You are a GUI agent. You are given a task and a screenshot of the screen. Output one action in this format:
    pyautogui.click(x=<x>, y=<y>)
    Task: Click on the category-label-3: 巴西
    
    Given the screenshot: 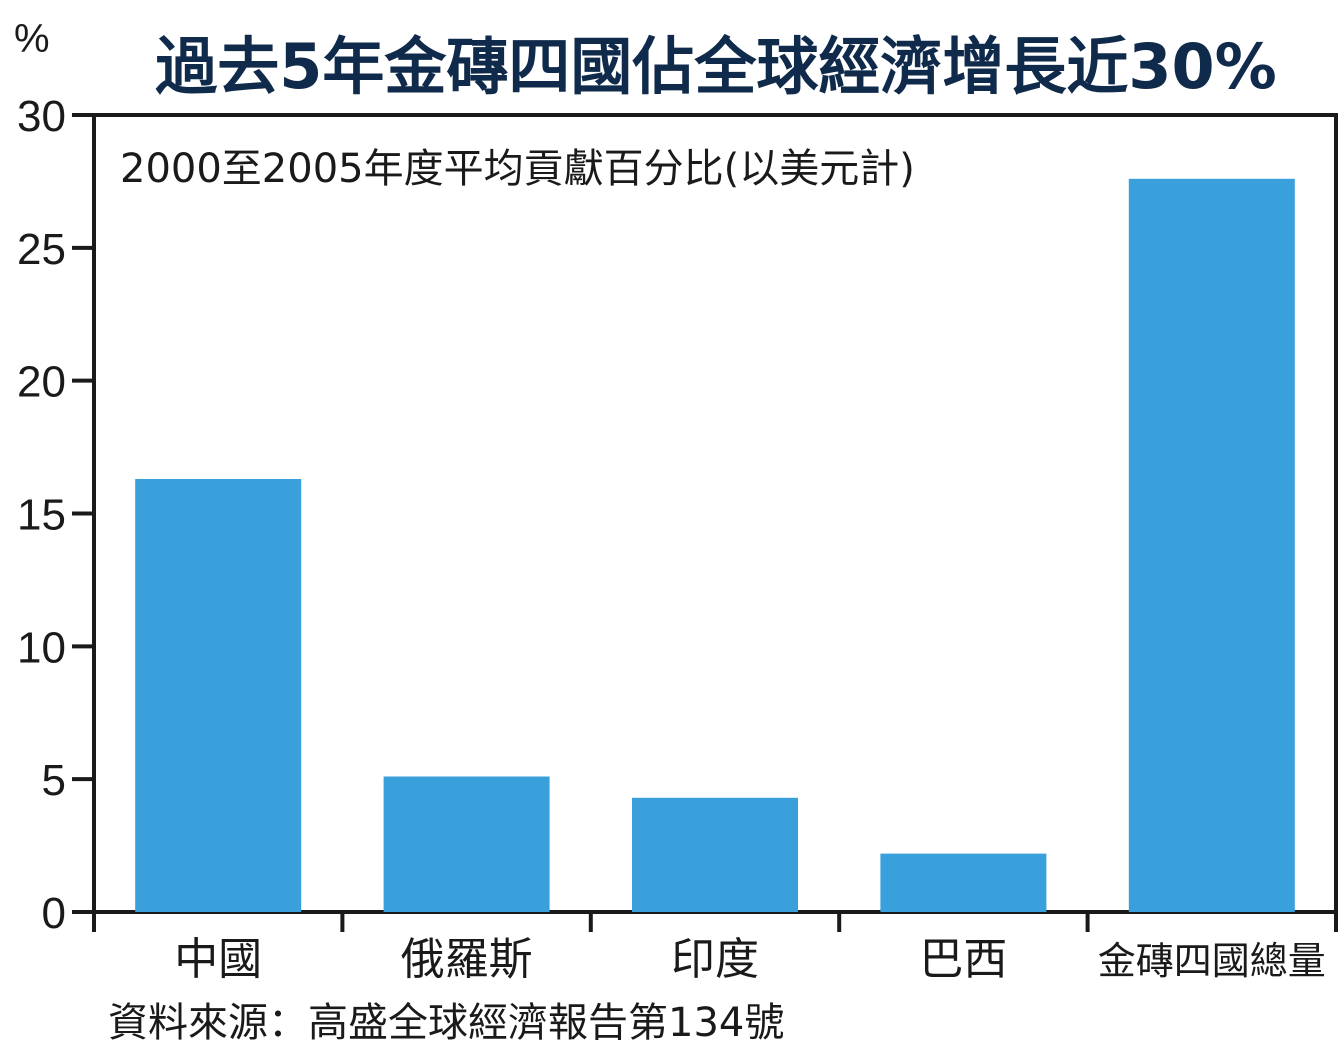 What is the action you would take?
    pyautogui.click(x=963, y=959)
    